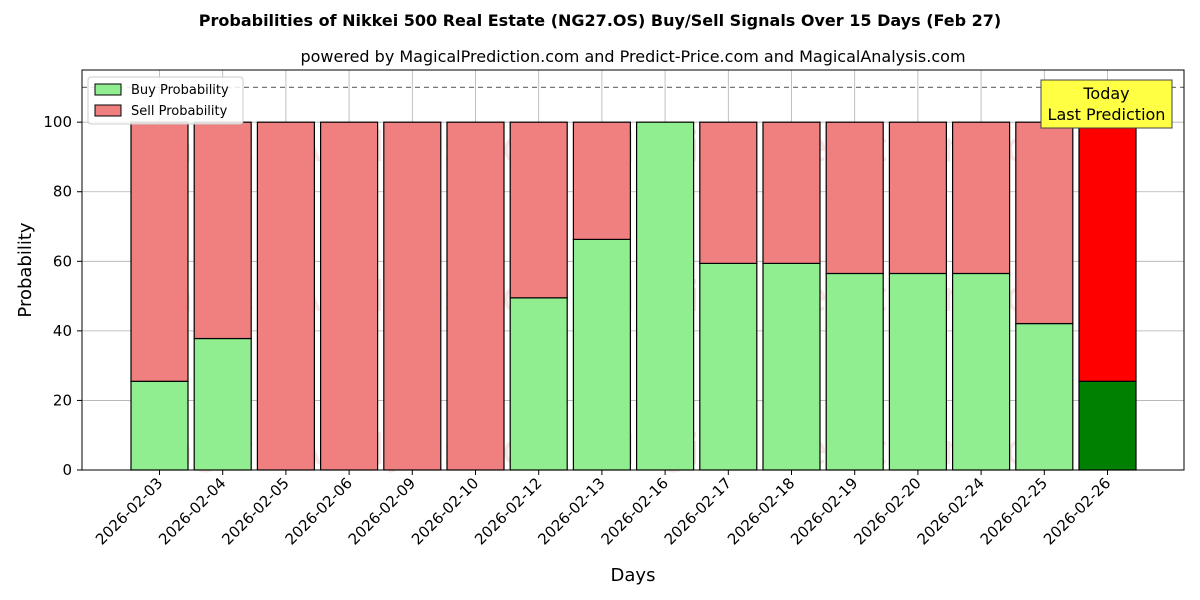 This screenshot has width=1200, height=600. Describe the element at coordinates (761, 511) in the screenshot. I see `x-tick-label: 2026-02-18` at that location.